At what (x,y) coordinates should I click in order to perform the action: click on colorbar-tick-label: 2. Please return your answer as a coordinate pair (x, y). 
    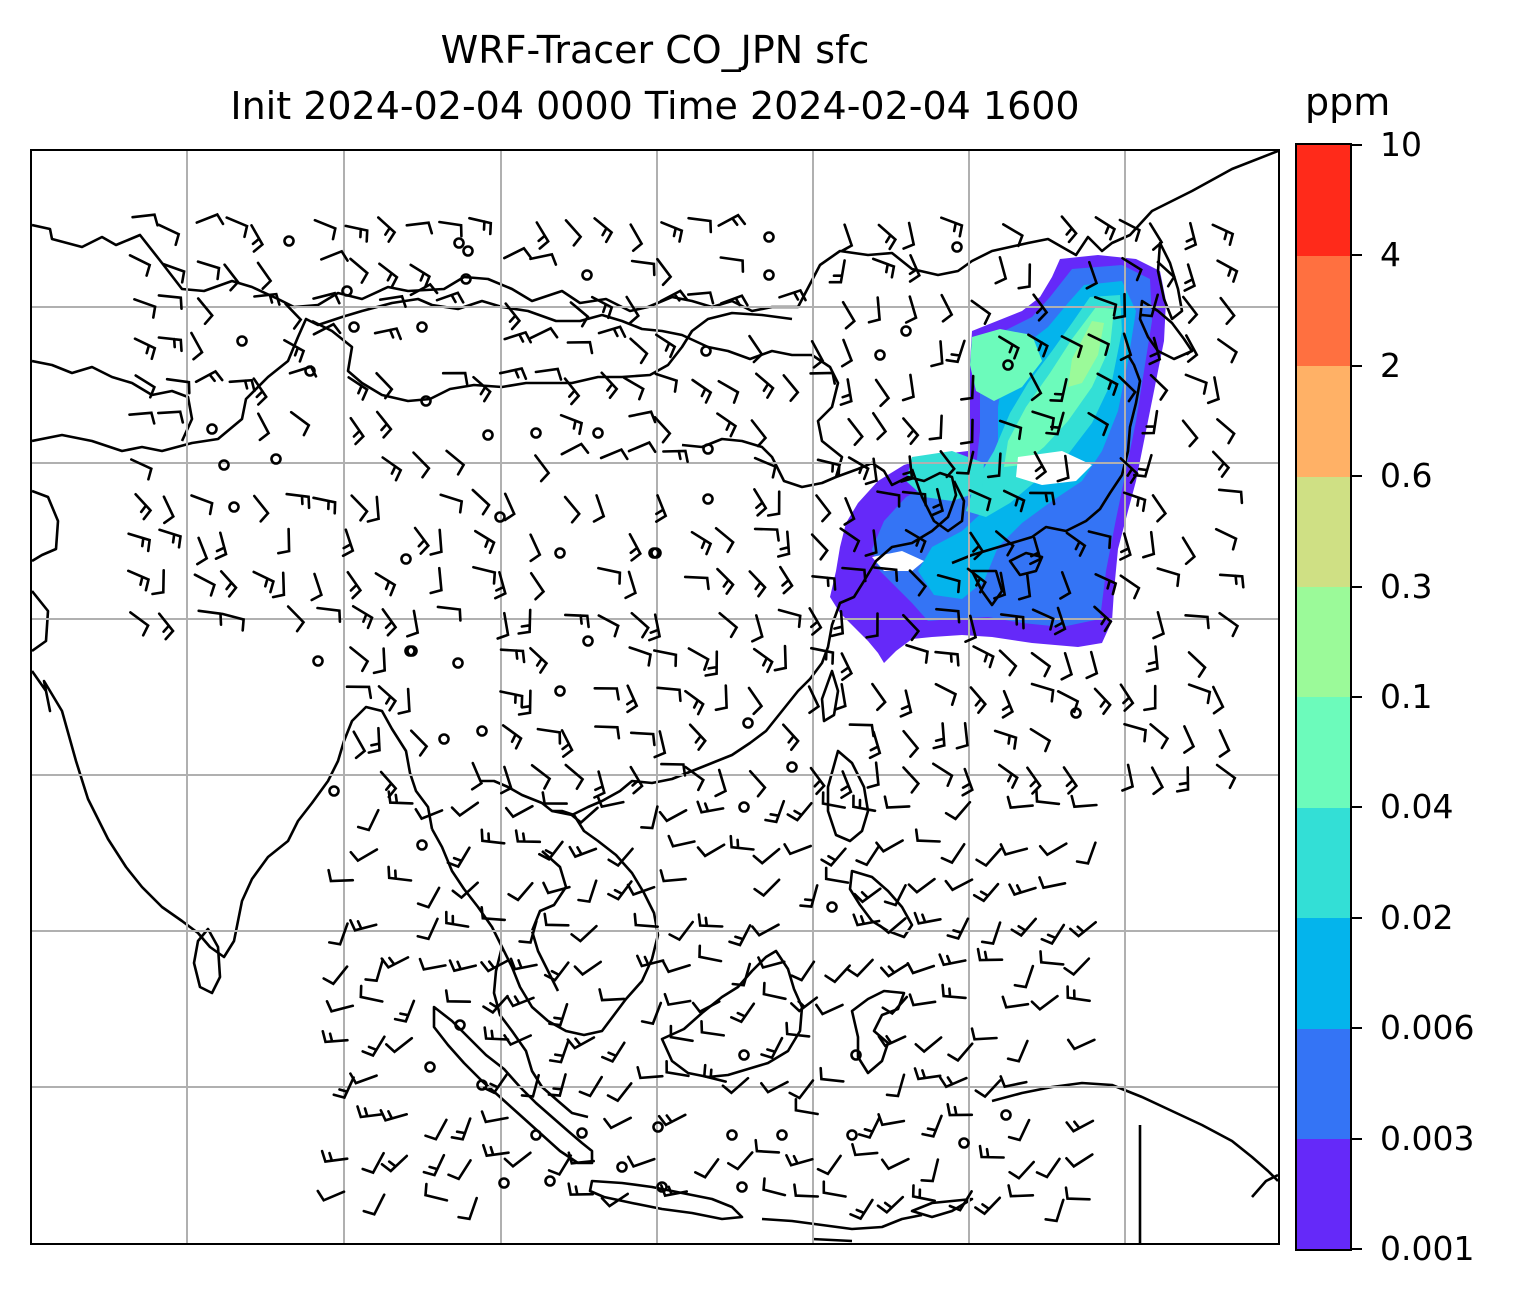
    Looking at the image, I should click on (1390, 365).